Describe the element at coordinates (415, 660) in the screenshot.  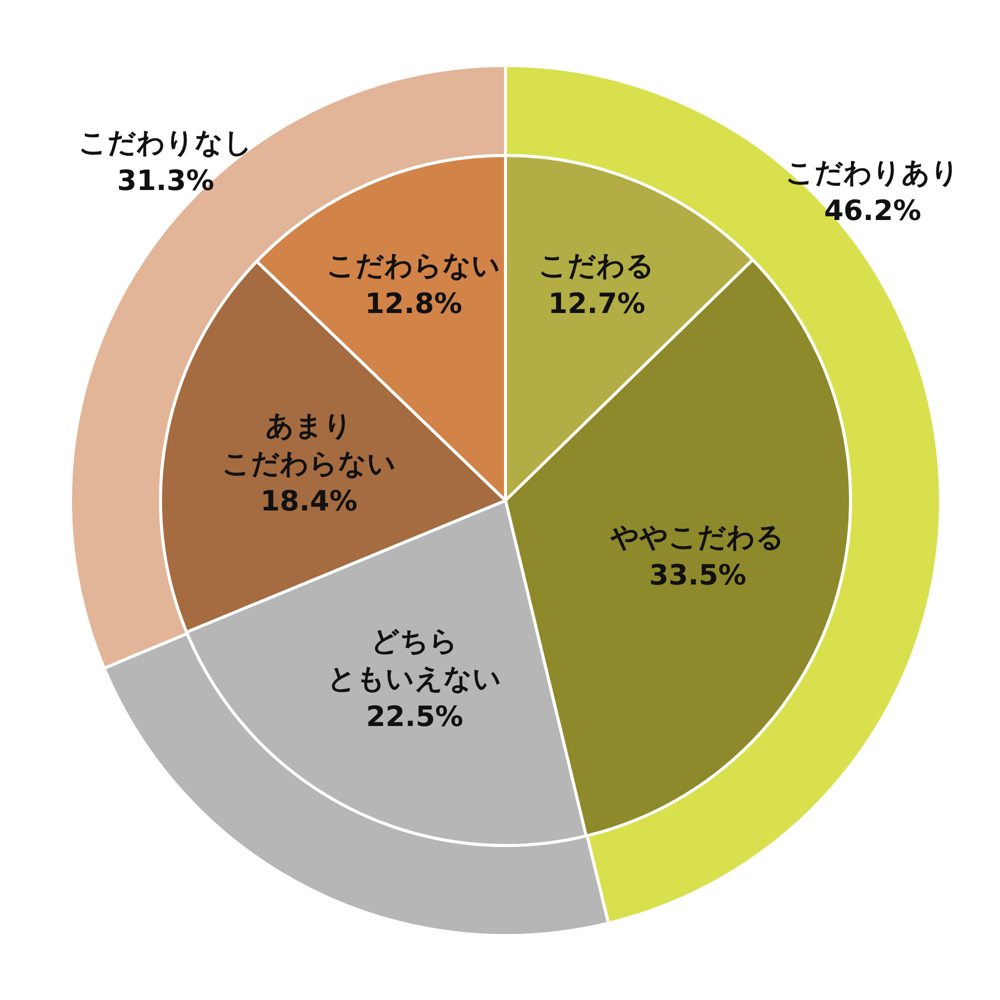
I see `slice-label: どちらともいえない` at that location.